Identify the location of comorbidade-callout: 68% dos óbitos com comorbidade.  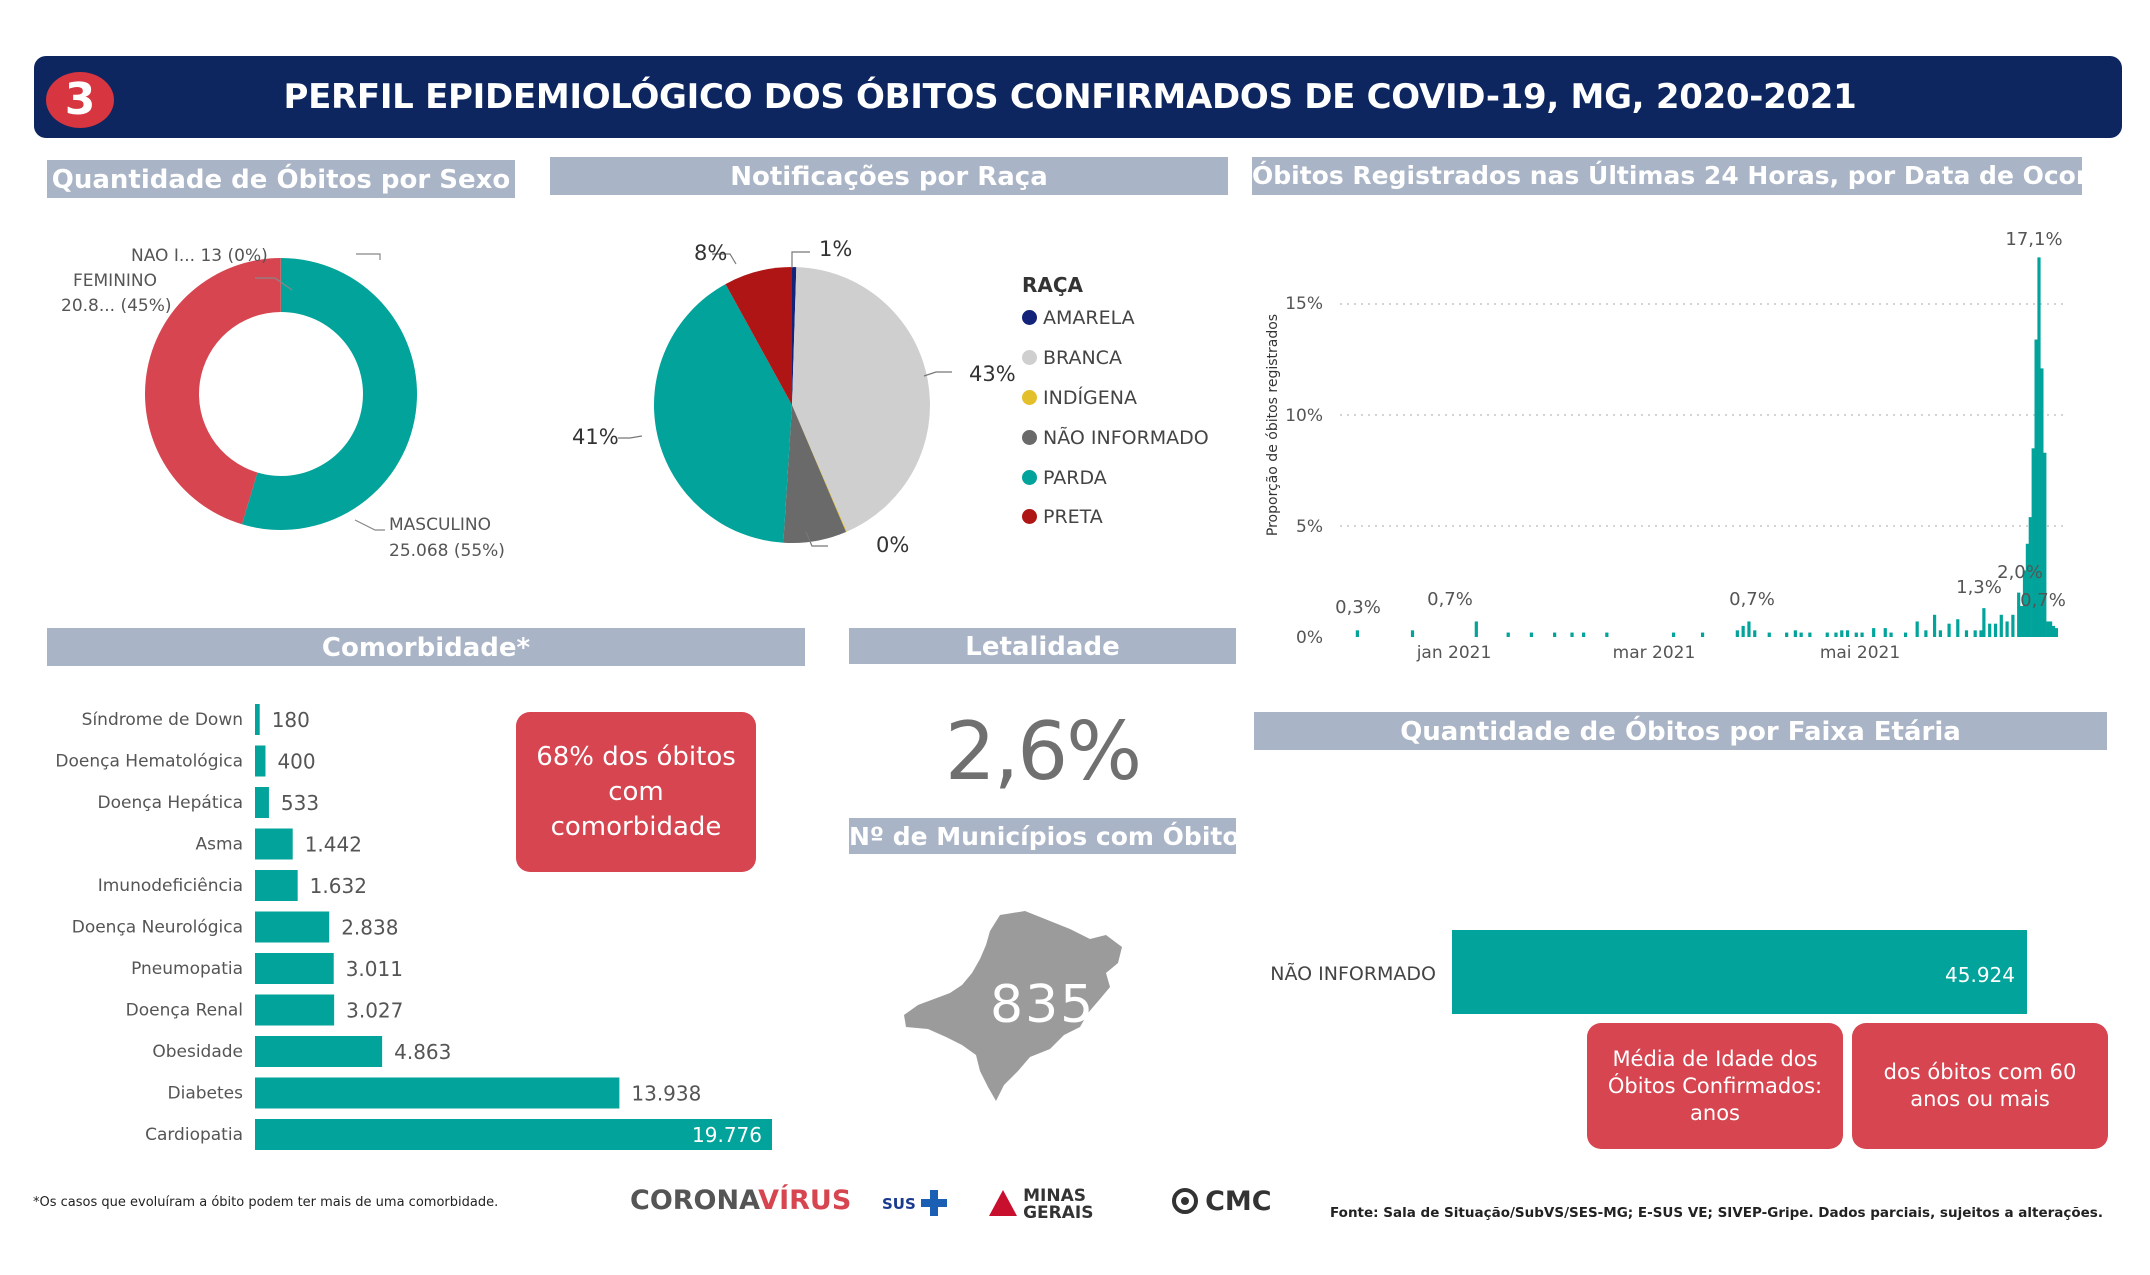
(636, 792).